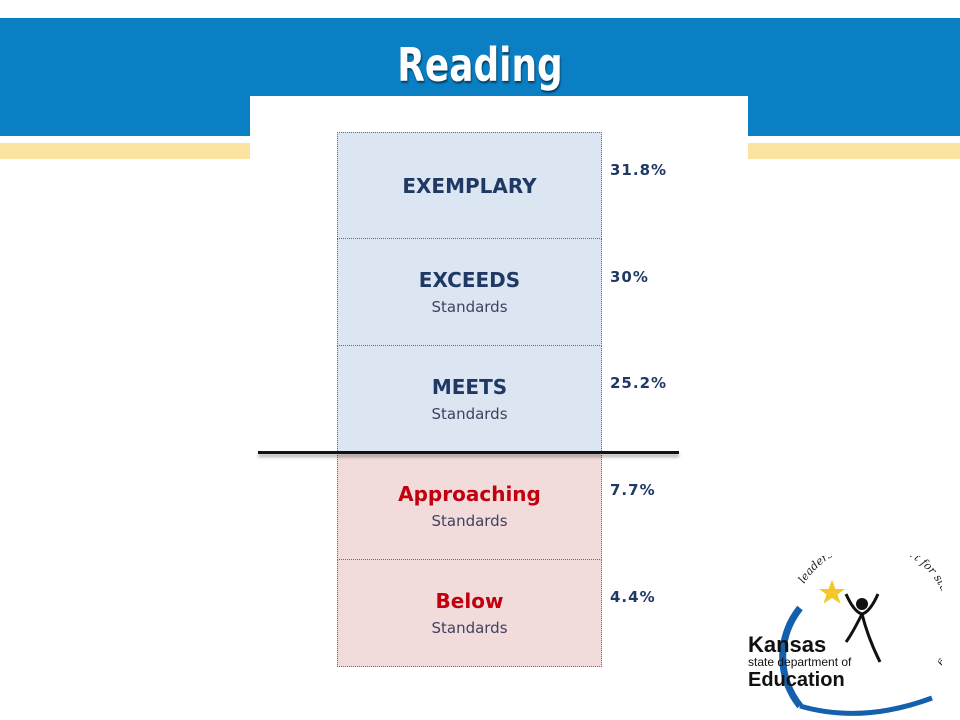 The height and width of the screenshot is (720, 960). What do you see at coordinates (866, 705) in the screenshot?
I see `logo-blue-swoosh` at bounding box center [866, 705].